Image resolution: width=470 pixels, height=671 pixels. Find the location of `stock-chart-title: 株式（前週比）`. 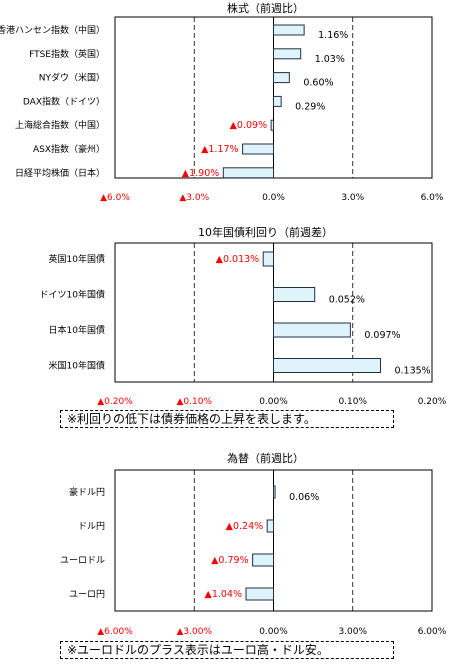

stock-chart-title: 株式（前週比） is located at coordinates (265, 8).